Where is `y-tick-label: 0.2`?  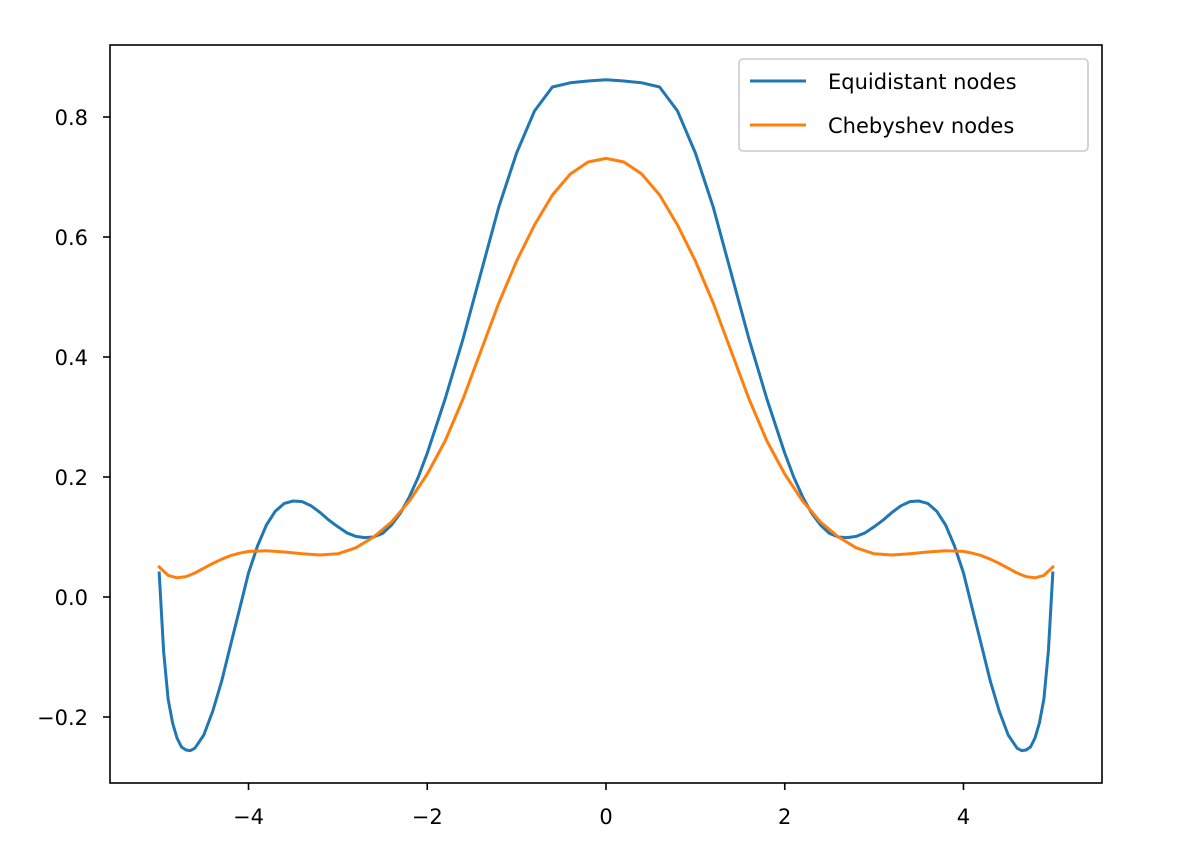 y-tick-label: 0.2 is located at coordinates (71, 478).